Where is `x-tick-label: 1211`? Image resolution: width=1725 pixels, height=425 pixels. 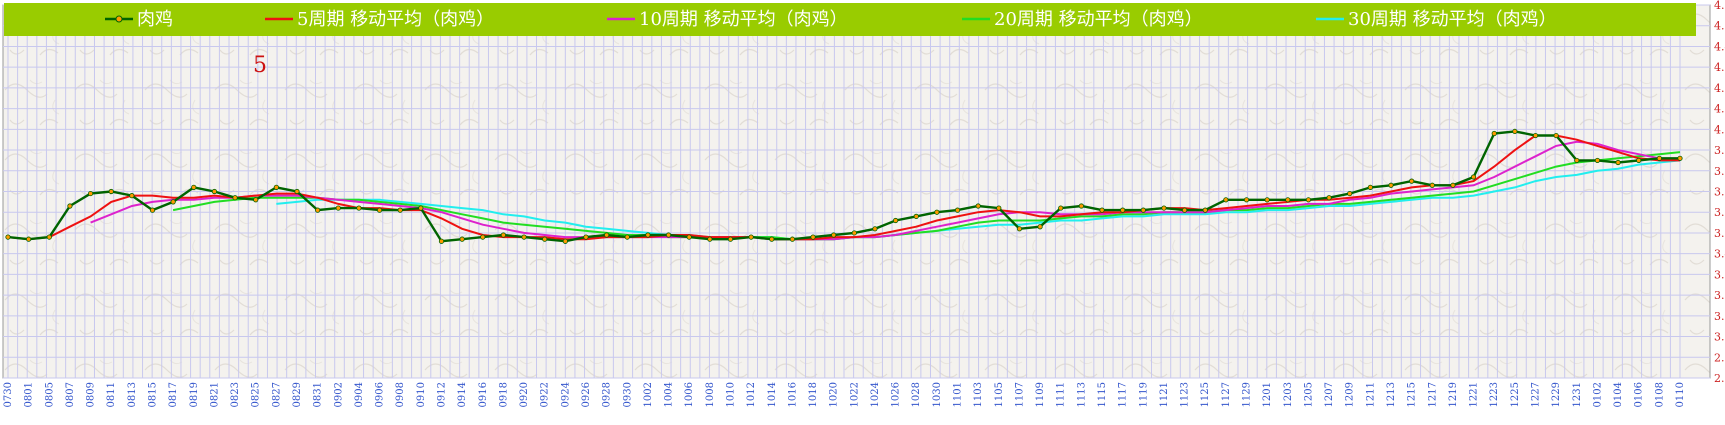 x-tick-label: 1211 is located at coordinates (1370, 394).